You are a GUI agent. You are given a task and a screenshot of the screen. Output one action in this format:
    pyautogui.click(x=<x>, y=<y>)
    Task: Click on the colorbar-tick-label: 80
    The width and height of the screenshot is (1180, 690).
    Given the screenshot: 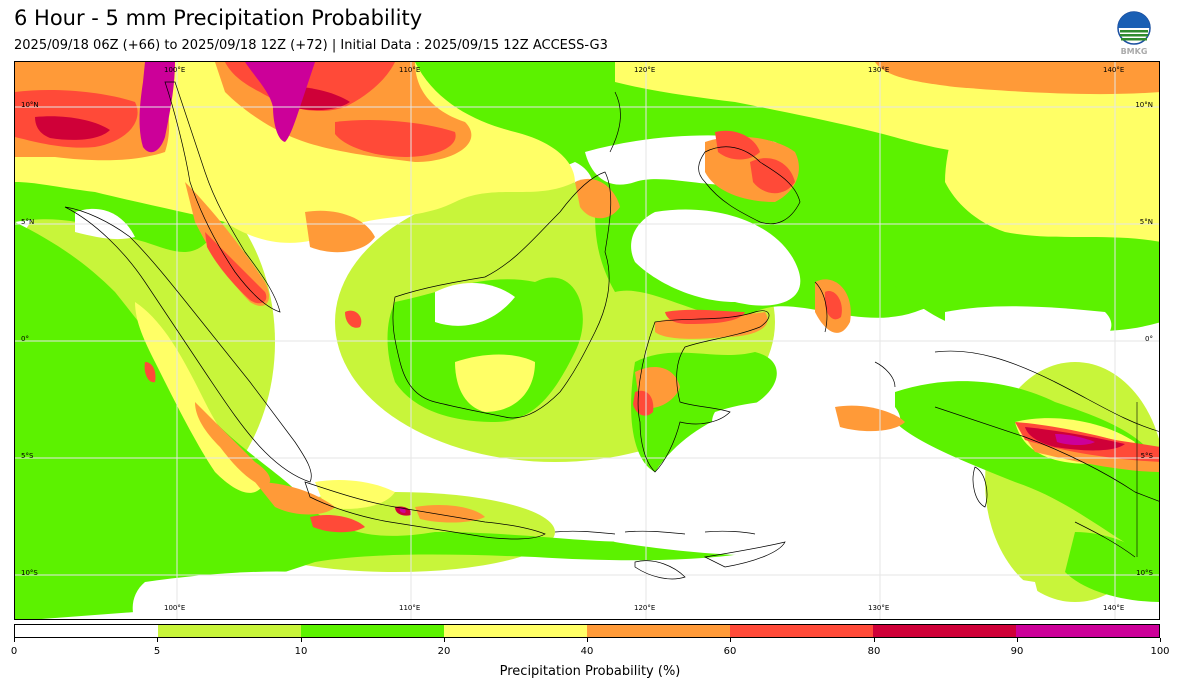 What is the action you would take?
    pyautogui.click(x=874, y=651)
    